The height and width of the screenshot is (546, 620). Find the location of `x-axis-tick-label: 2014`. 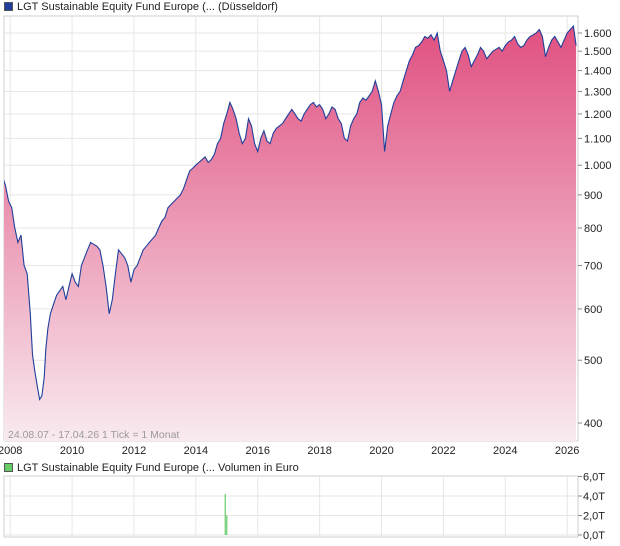

x-axis-tick-label: 2014 is located at coordinates (196, 451).